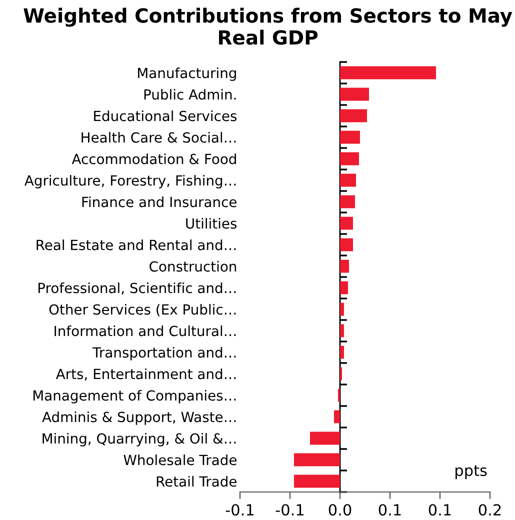  What do you see at coordinates (196, 481) in the screenshot?
I see `y-tick-label: Retail Trade` at bounding box center [196, 481].